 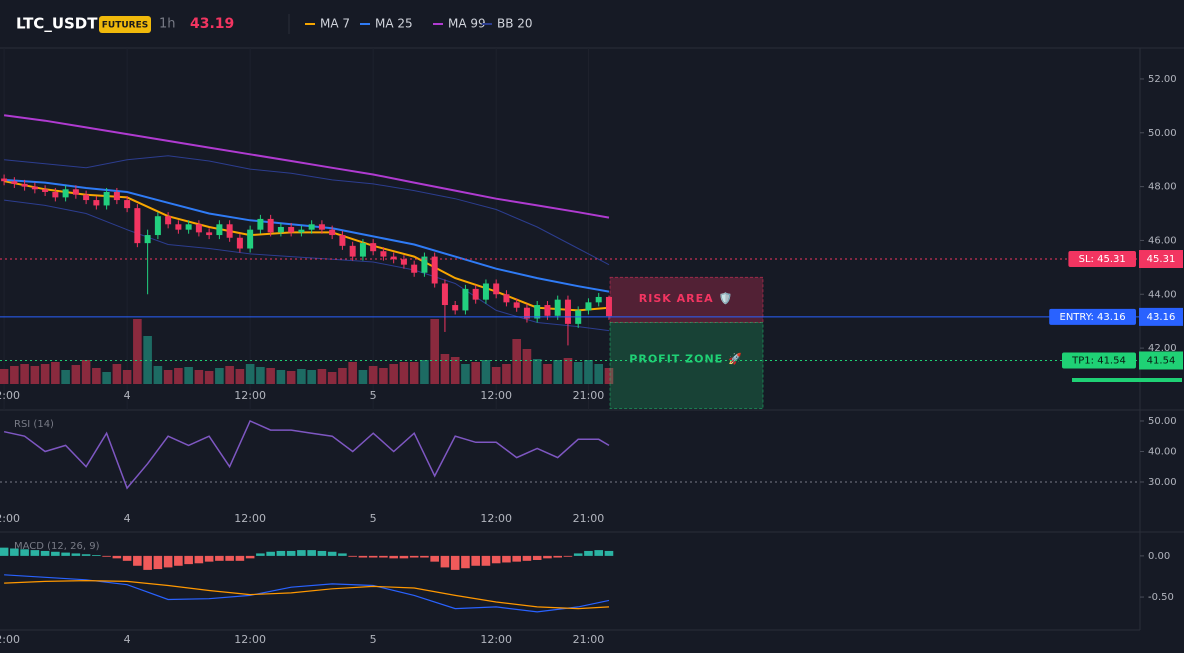 I want to click on signal-line, so click(x=307, y=594).